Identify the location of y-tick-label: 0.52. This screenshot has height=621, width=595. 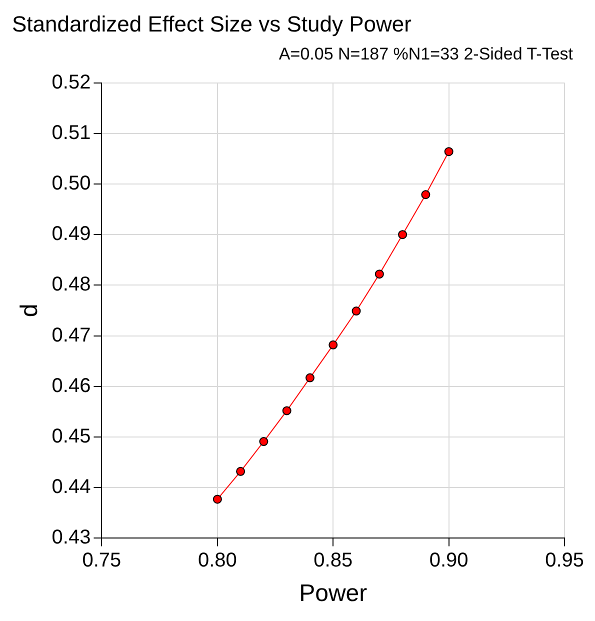
(71, 82).